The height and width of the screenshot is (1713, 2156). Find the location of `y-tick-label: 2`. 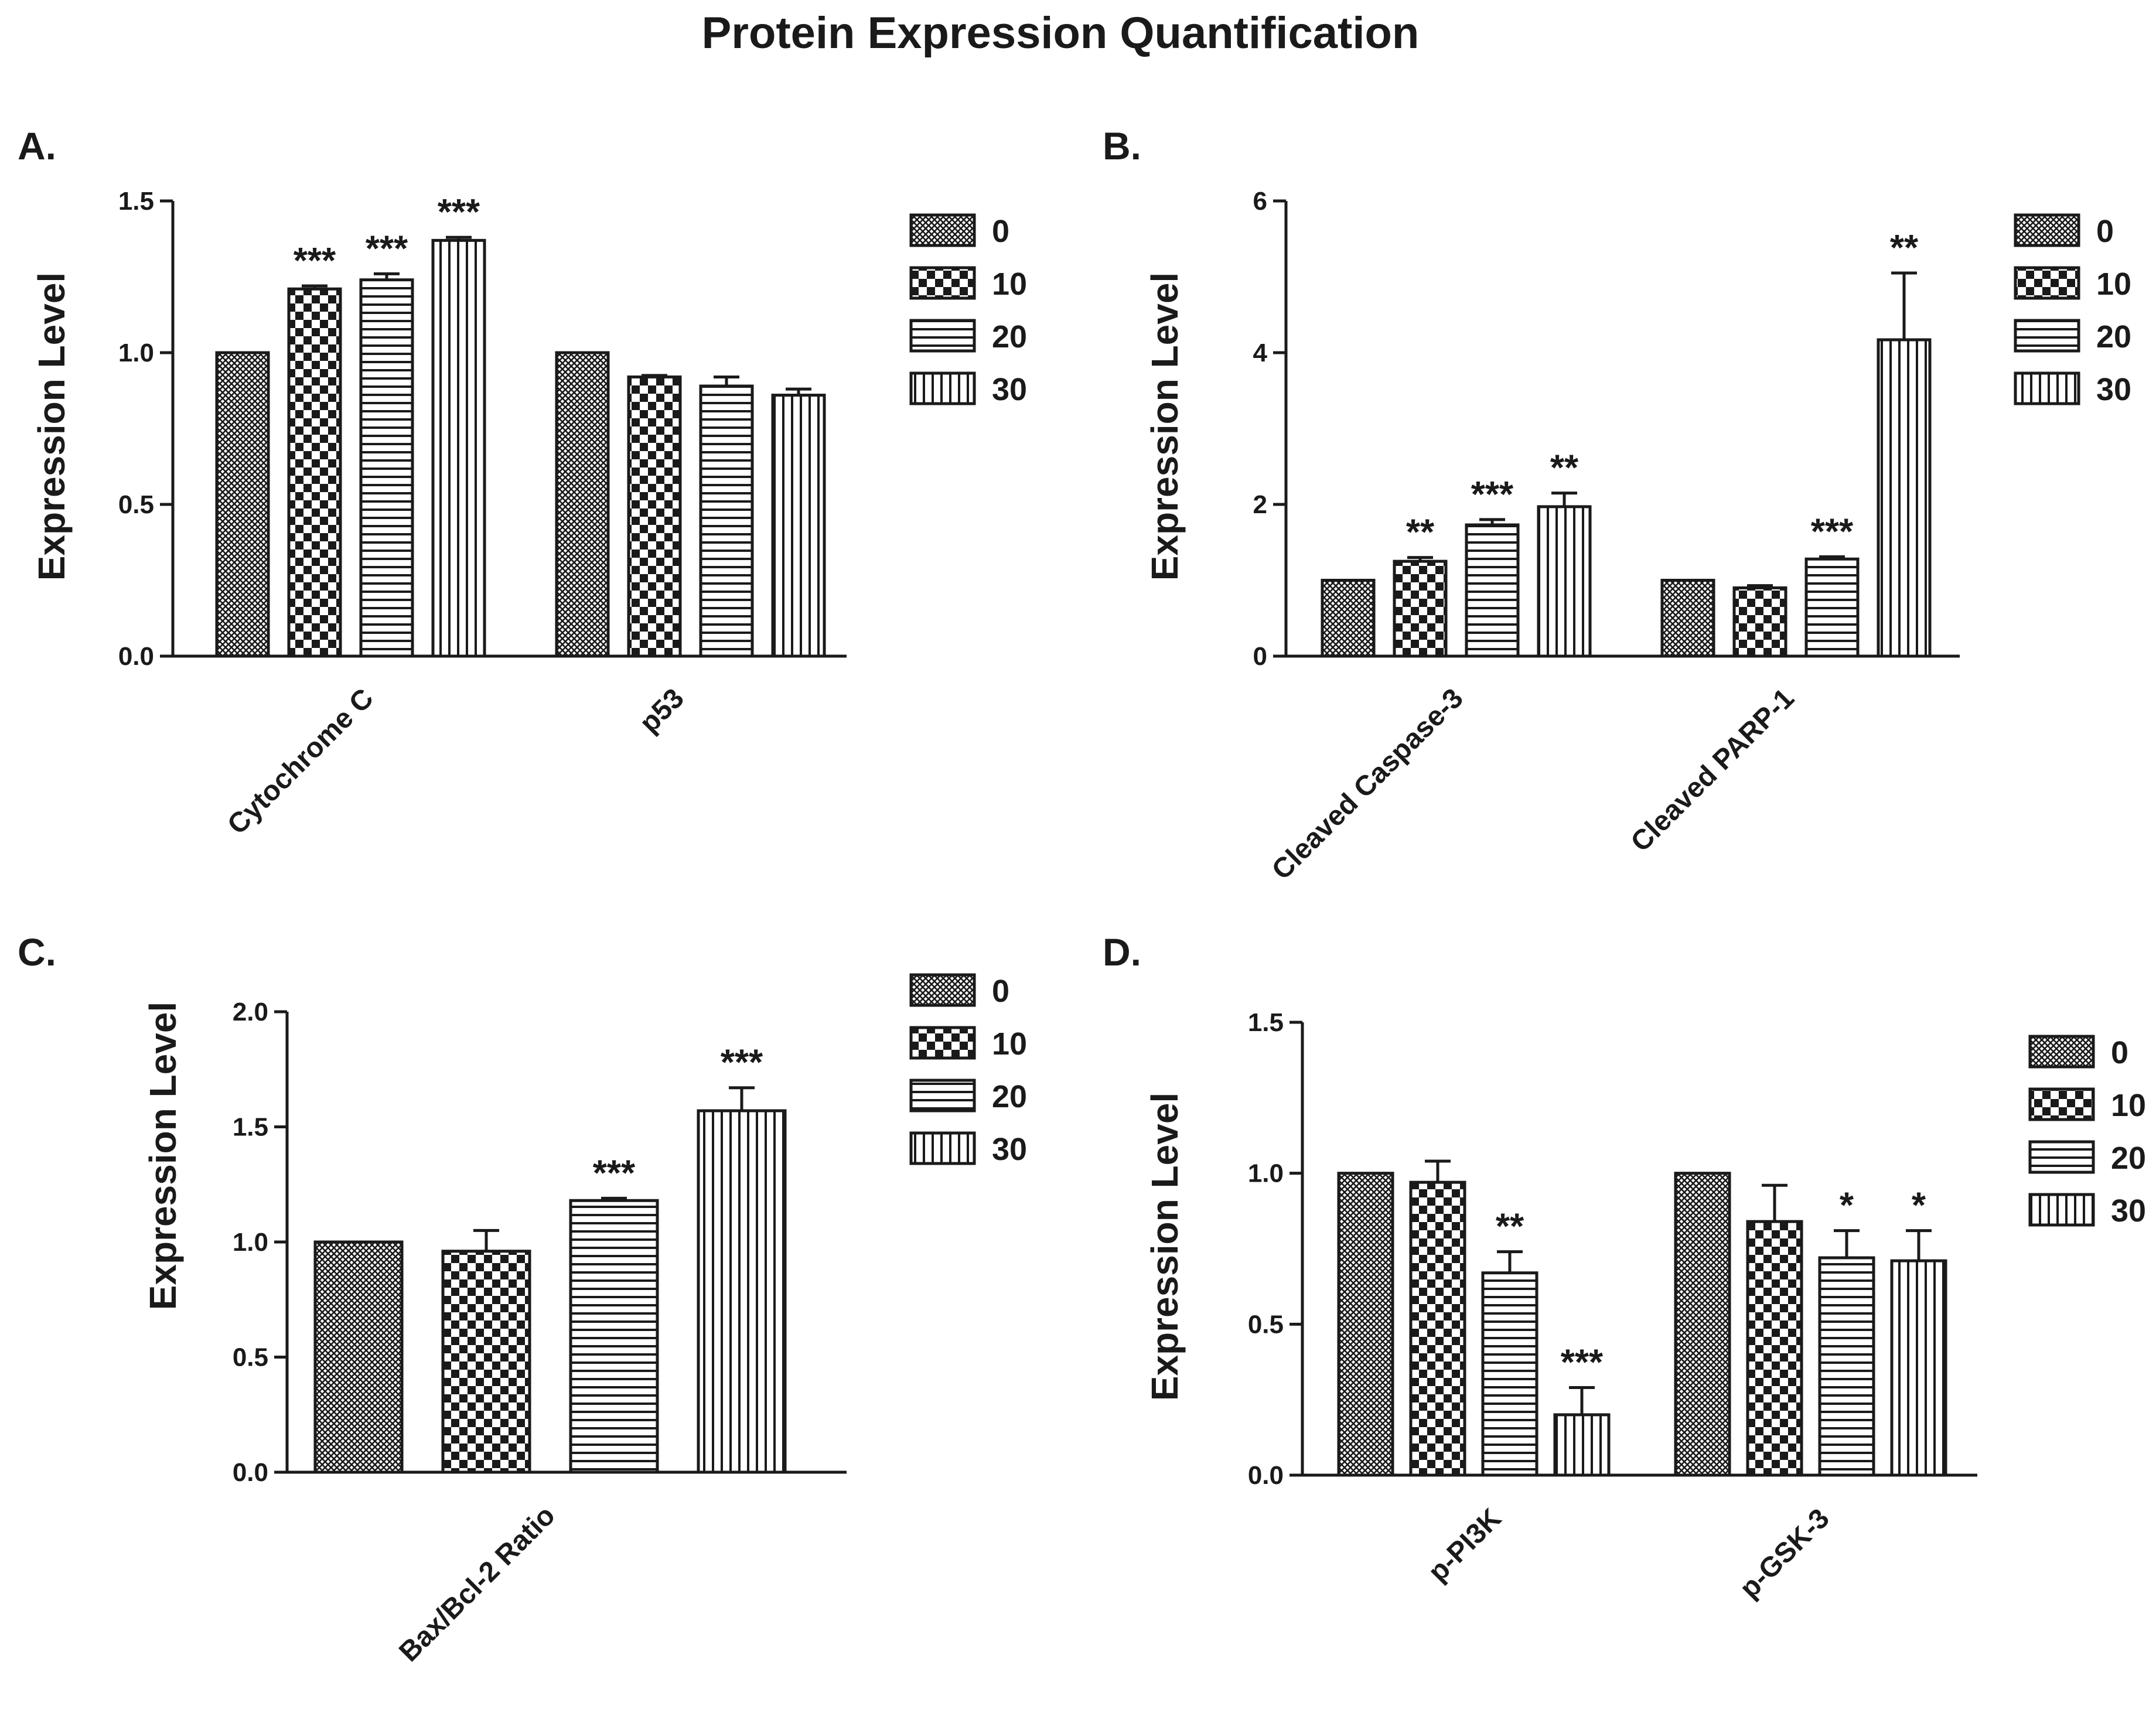

y-tick-label: 2 is located at coordinates (1260, 504).